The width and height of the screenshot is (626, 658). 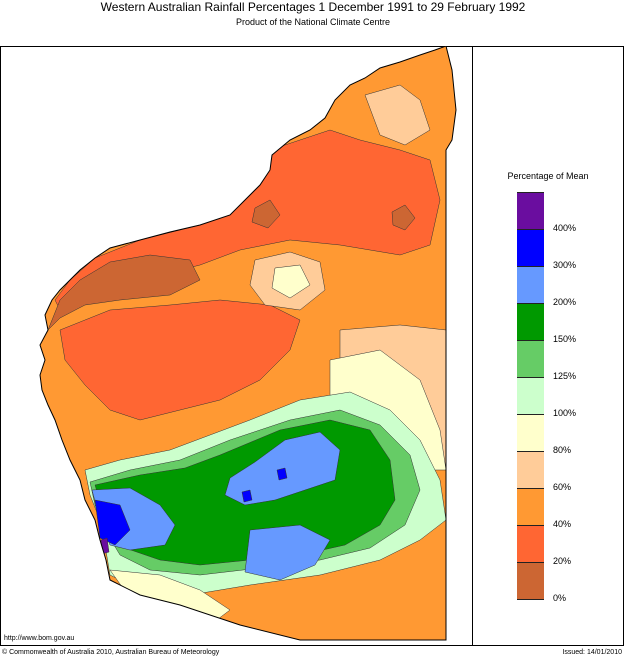 I want to click on zone-0-20-kimberley, so click(x=266, y=214).